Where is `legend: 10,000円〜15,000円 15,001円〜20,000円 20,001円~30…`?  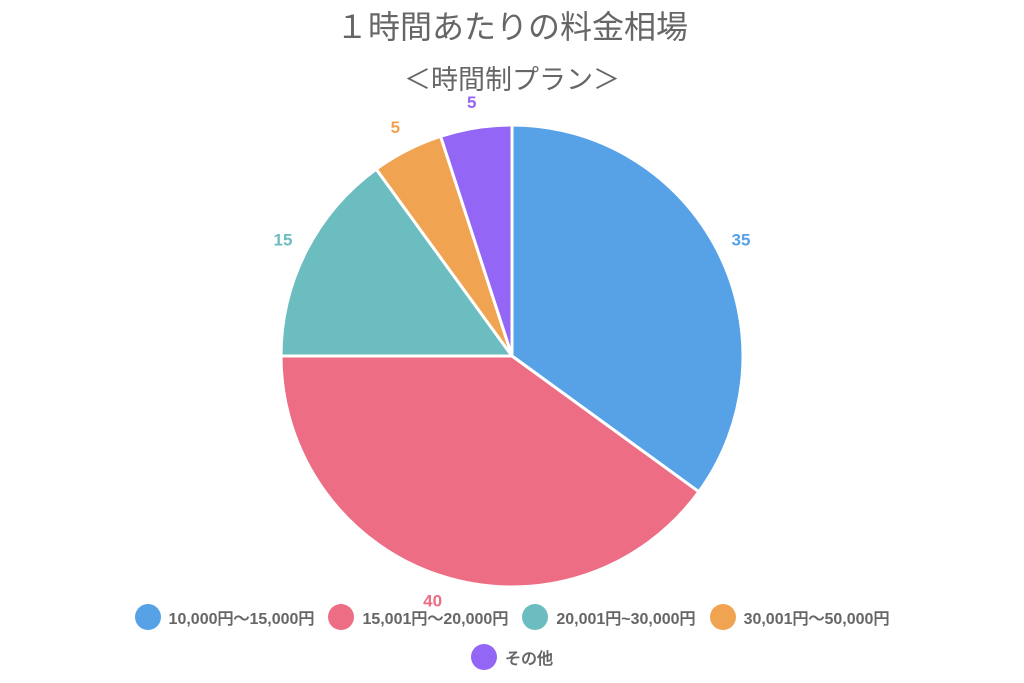 legend: 10,000円〜15,000円 15,001円〜20,000円 20,001円~30… is located at coordinates (512, 637).